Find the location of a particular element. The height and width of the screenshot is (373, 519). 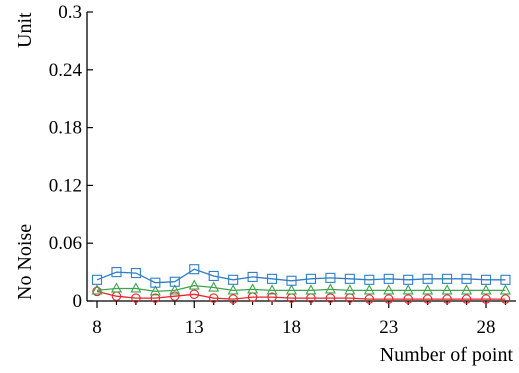

series-circle is located at coordinates (301, 295).